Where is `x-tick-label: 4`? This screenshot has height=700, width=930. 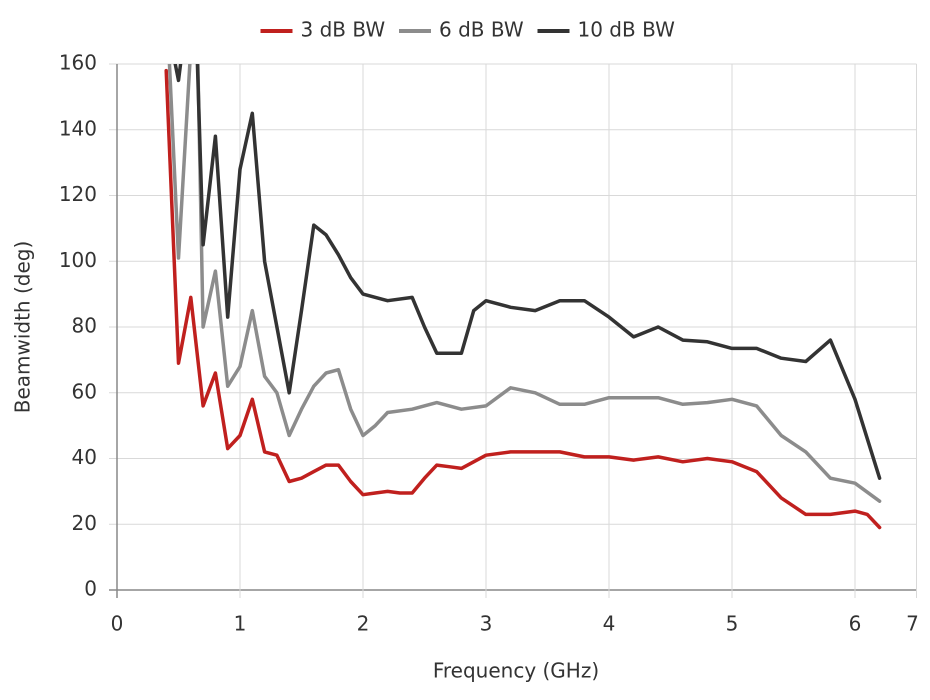
x-tick-label: 4 is located at coordinates (609, 624).